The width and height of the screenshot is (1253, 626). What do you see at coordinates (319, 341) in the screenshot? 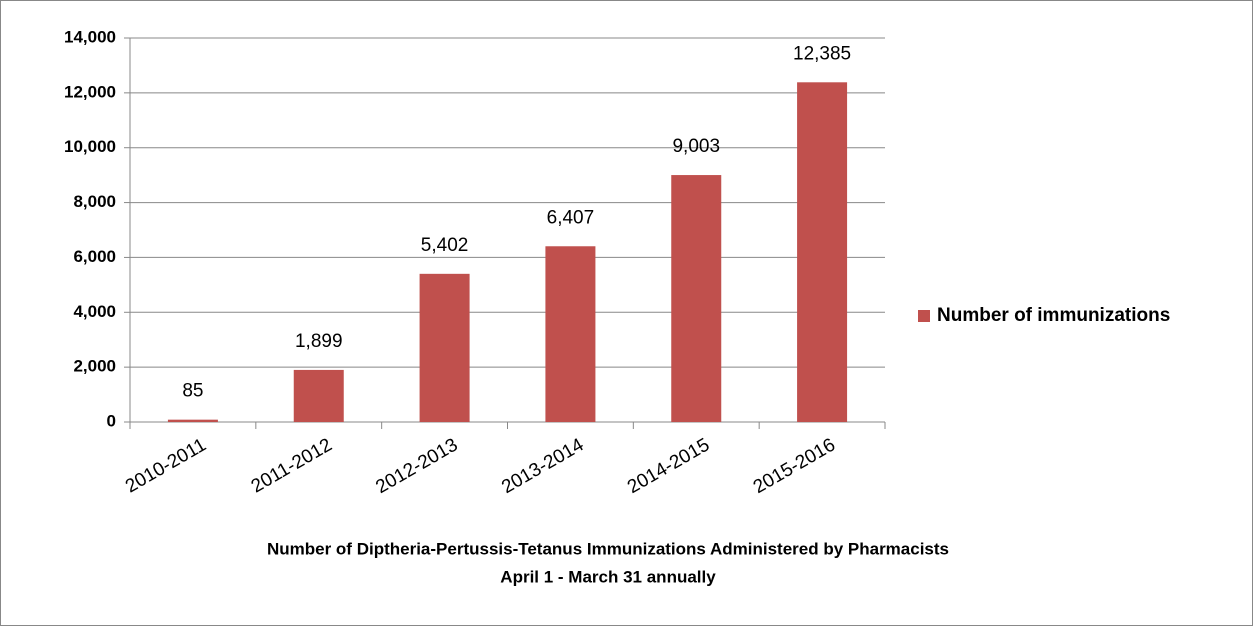
I see `data-label: 1,899` at bounding box center [319, 341].